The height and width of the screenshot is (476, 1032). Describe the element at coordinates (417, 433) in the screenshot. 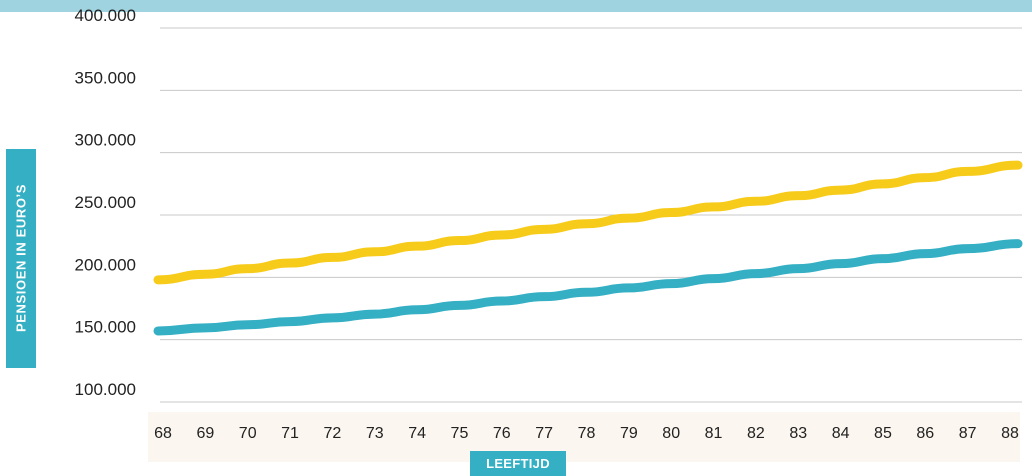

I see `x-tick-label: 74` at that location.